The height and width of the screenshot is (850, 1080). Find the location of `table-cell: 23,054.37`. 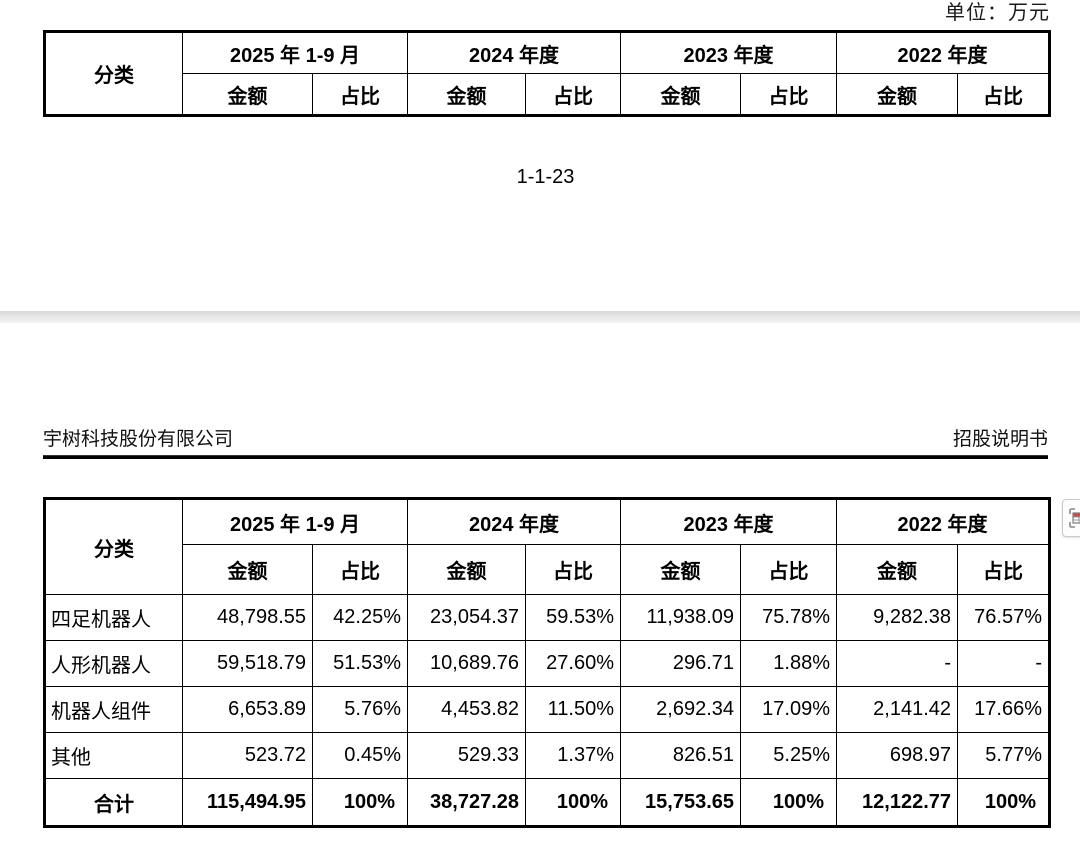

table-cell: 23,054.37 is located at coordinates (467, 617).